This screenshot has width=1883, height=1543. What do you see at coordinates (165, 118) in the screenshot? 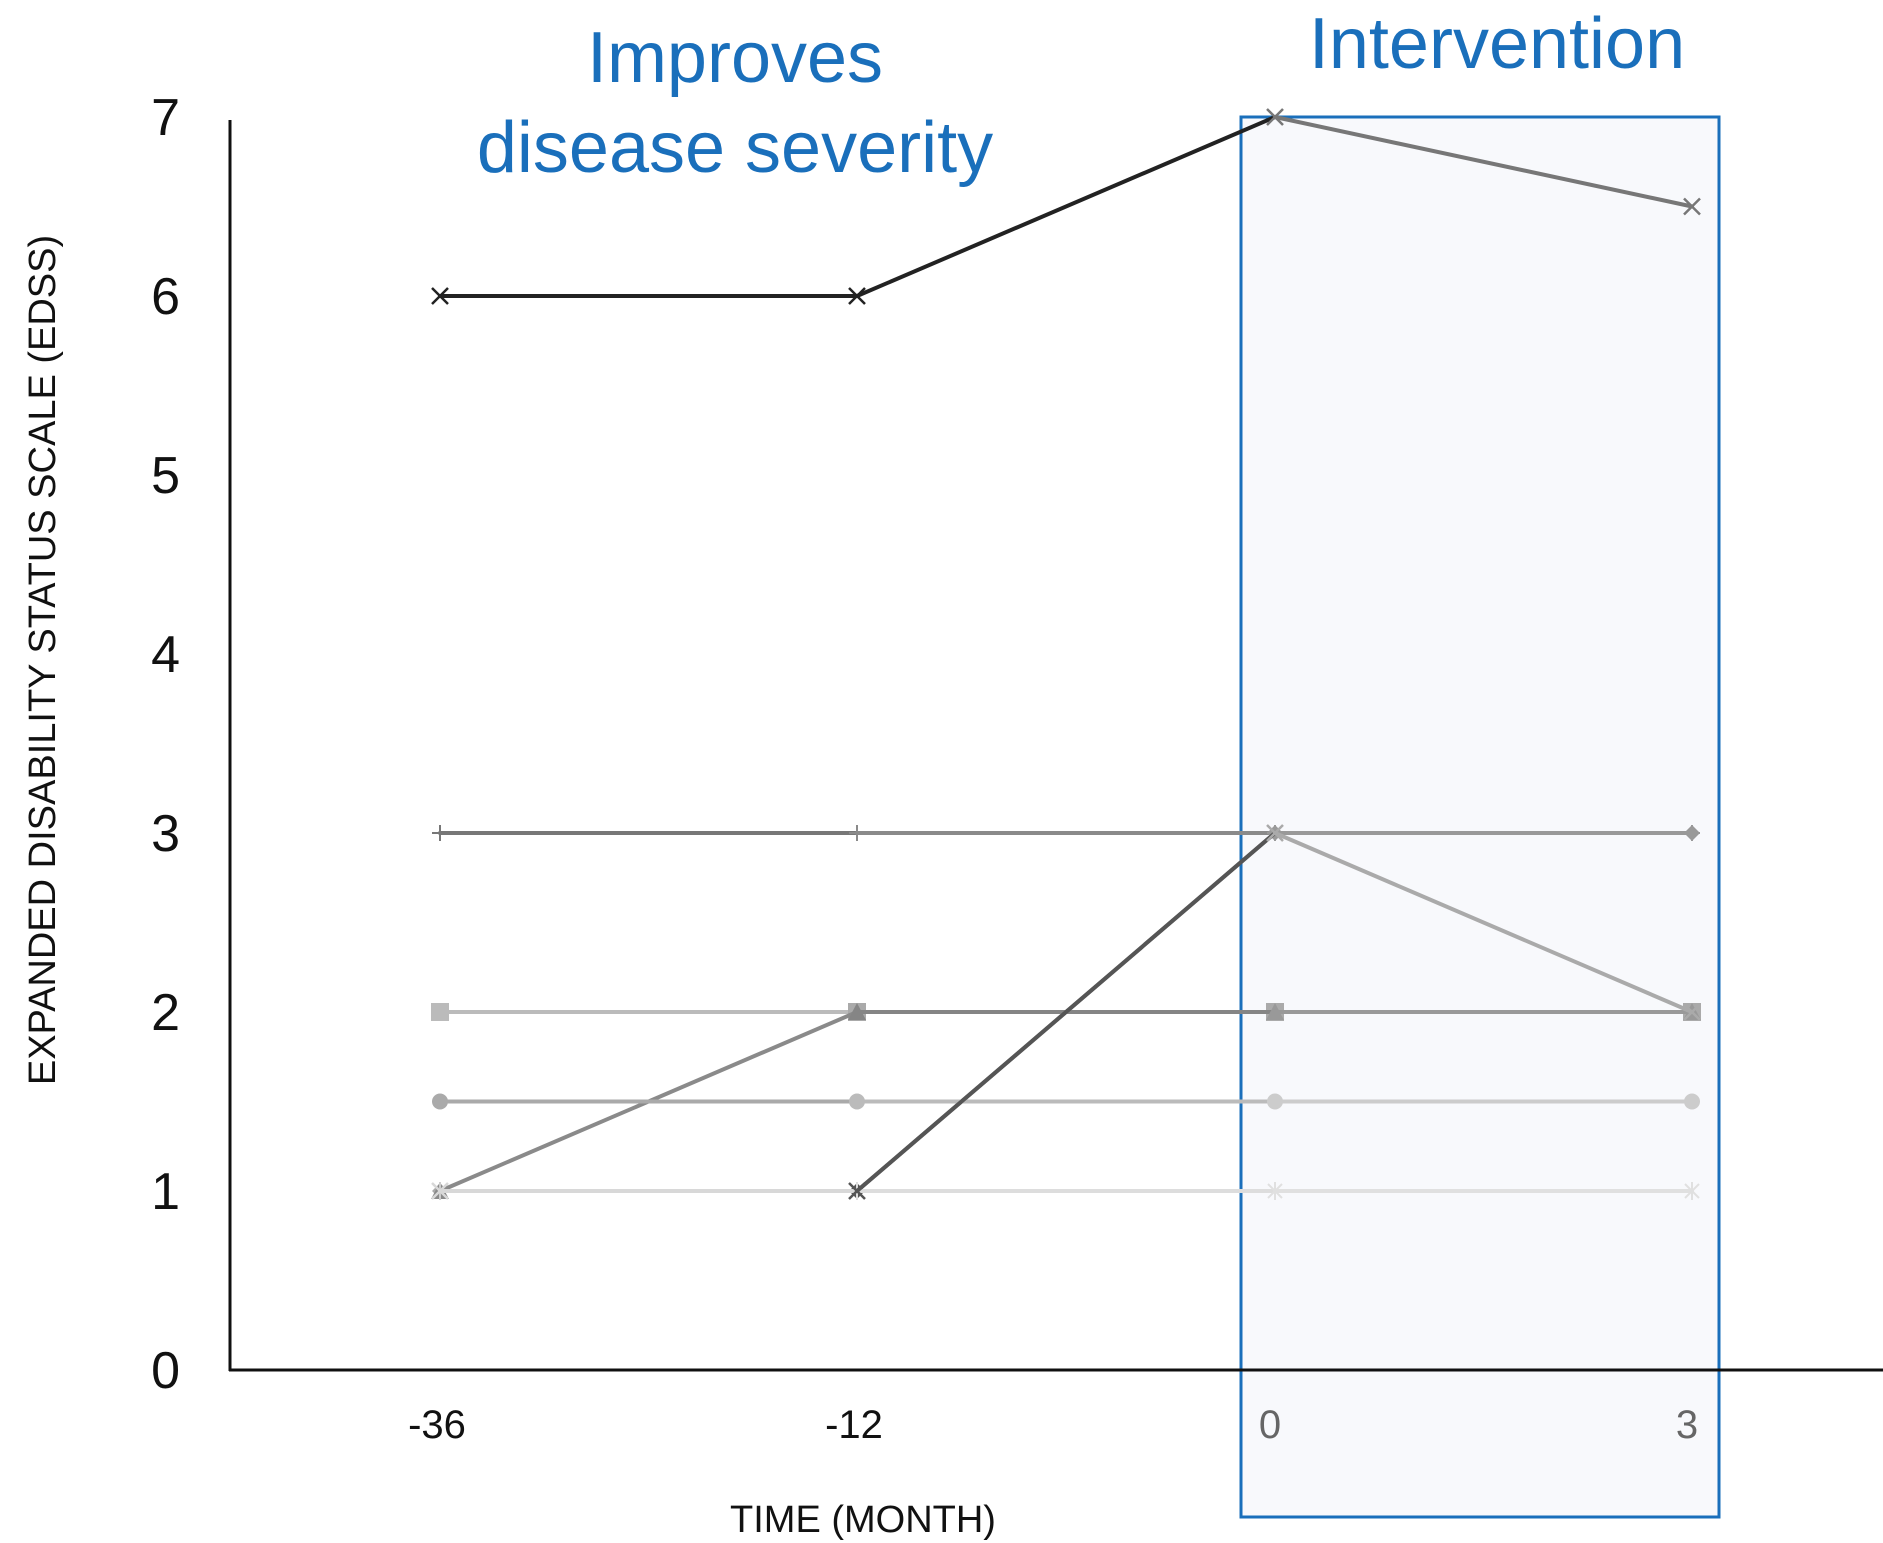
I see `y-tick-label: 7` at bounding box center [165, 118].